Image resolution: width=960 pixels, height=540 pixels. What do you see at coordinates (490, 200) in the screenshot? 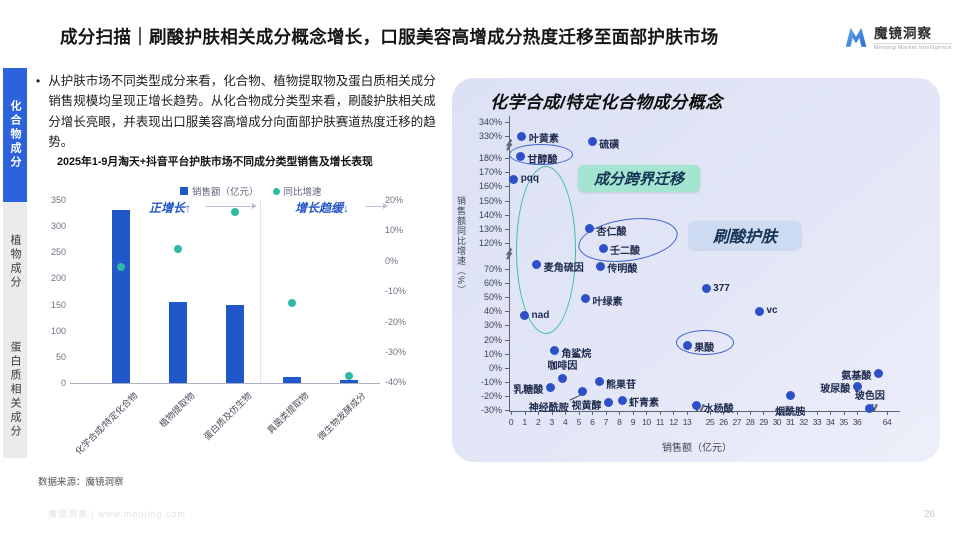
I see `scatter-y-tick-label: 150%` at bounding box center [490, 200].